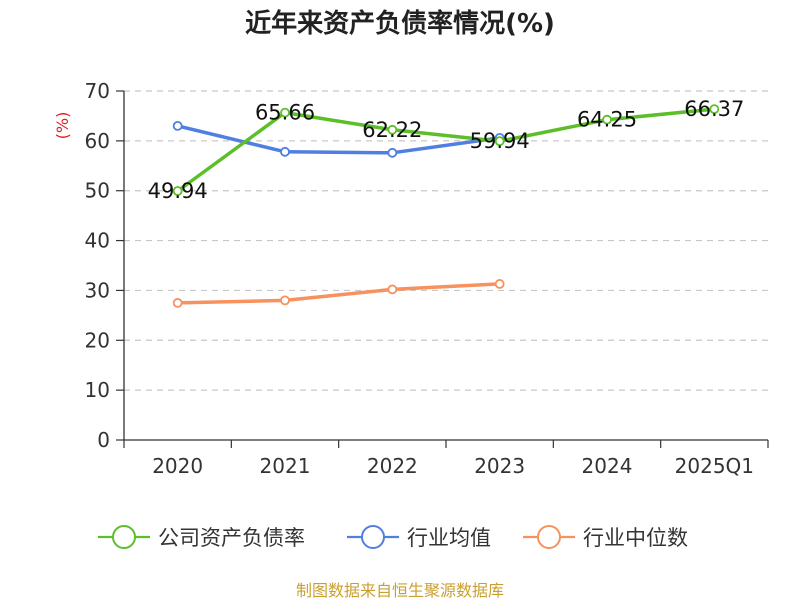 The width and height of the screenshot is (800, 600). What do you see at coordinates (231, 538) in the screenshot?
I see `legend-label: 公司资产负债率` at bounding box center [231, 538].